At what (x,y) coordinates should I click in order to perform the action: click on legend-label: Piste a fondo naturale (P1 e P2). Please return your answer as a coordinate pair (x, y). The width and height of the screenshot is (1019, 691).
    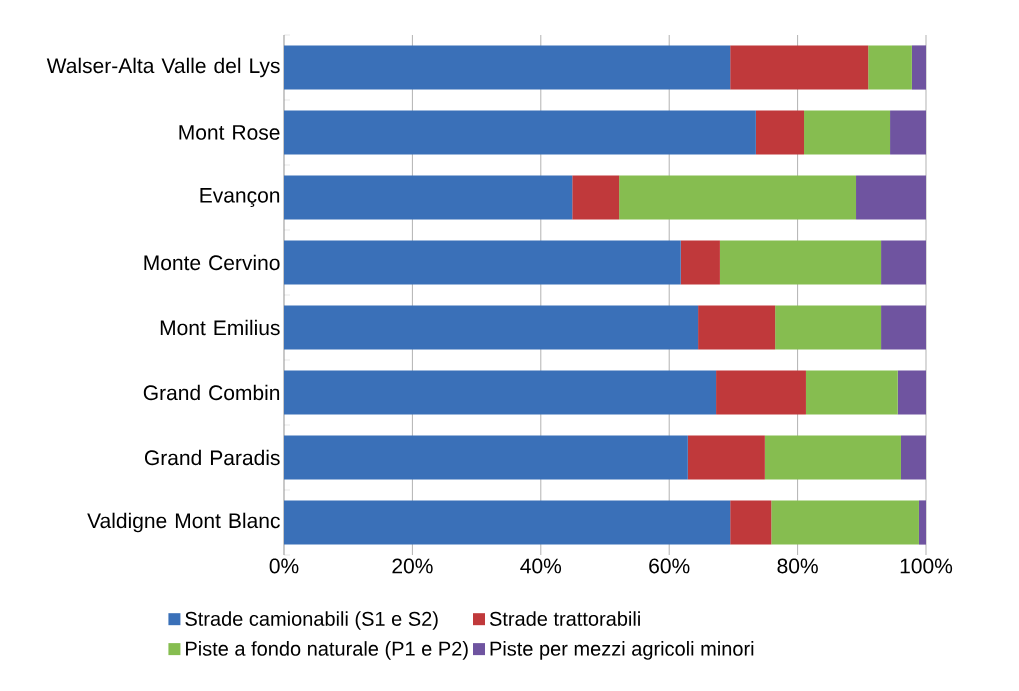
    Looking at the image, I should click on (327, 650).